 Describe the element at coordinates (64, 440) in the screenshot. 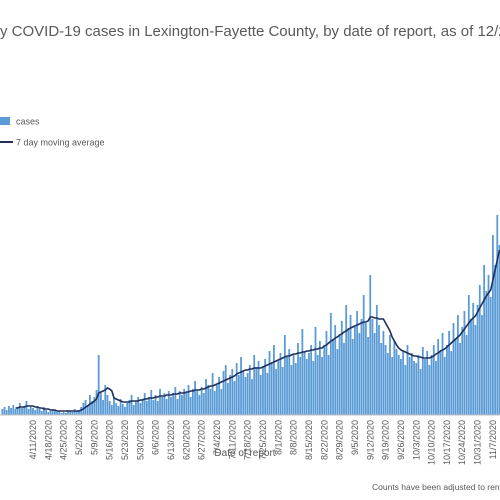

I see `x-tick-label: 4/25/2020` at that location.